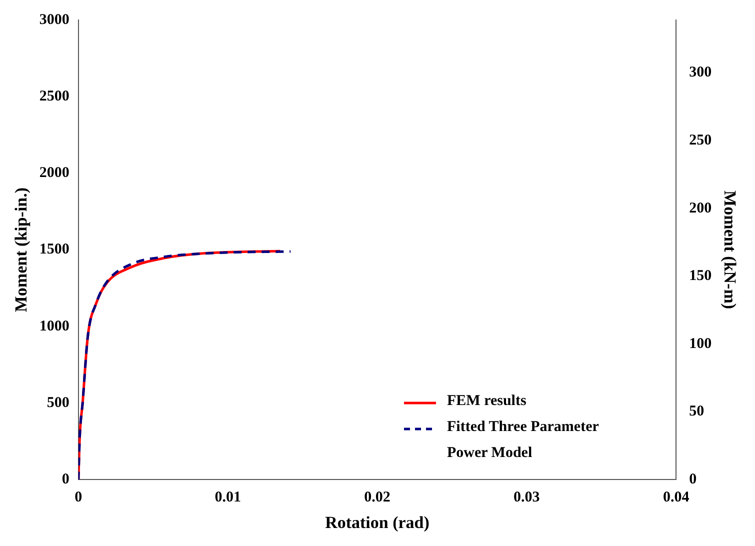  I want to click on y-tick-label: 2500, so click(54, 96).